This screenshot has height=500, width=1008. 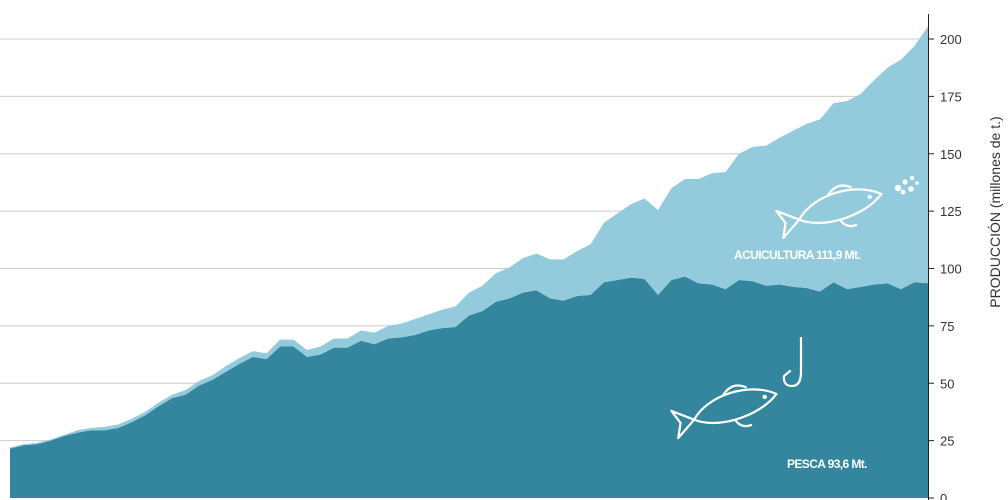 I want to click on series-label-pesca: PESCA 93,6 Mt., so click(x=827, y=464).